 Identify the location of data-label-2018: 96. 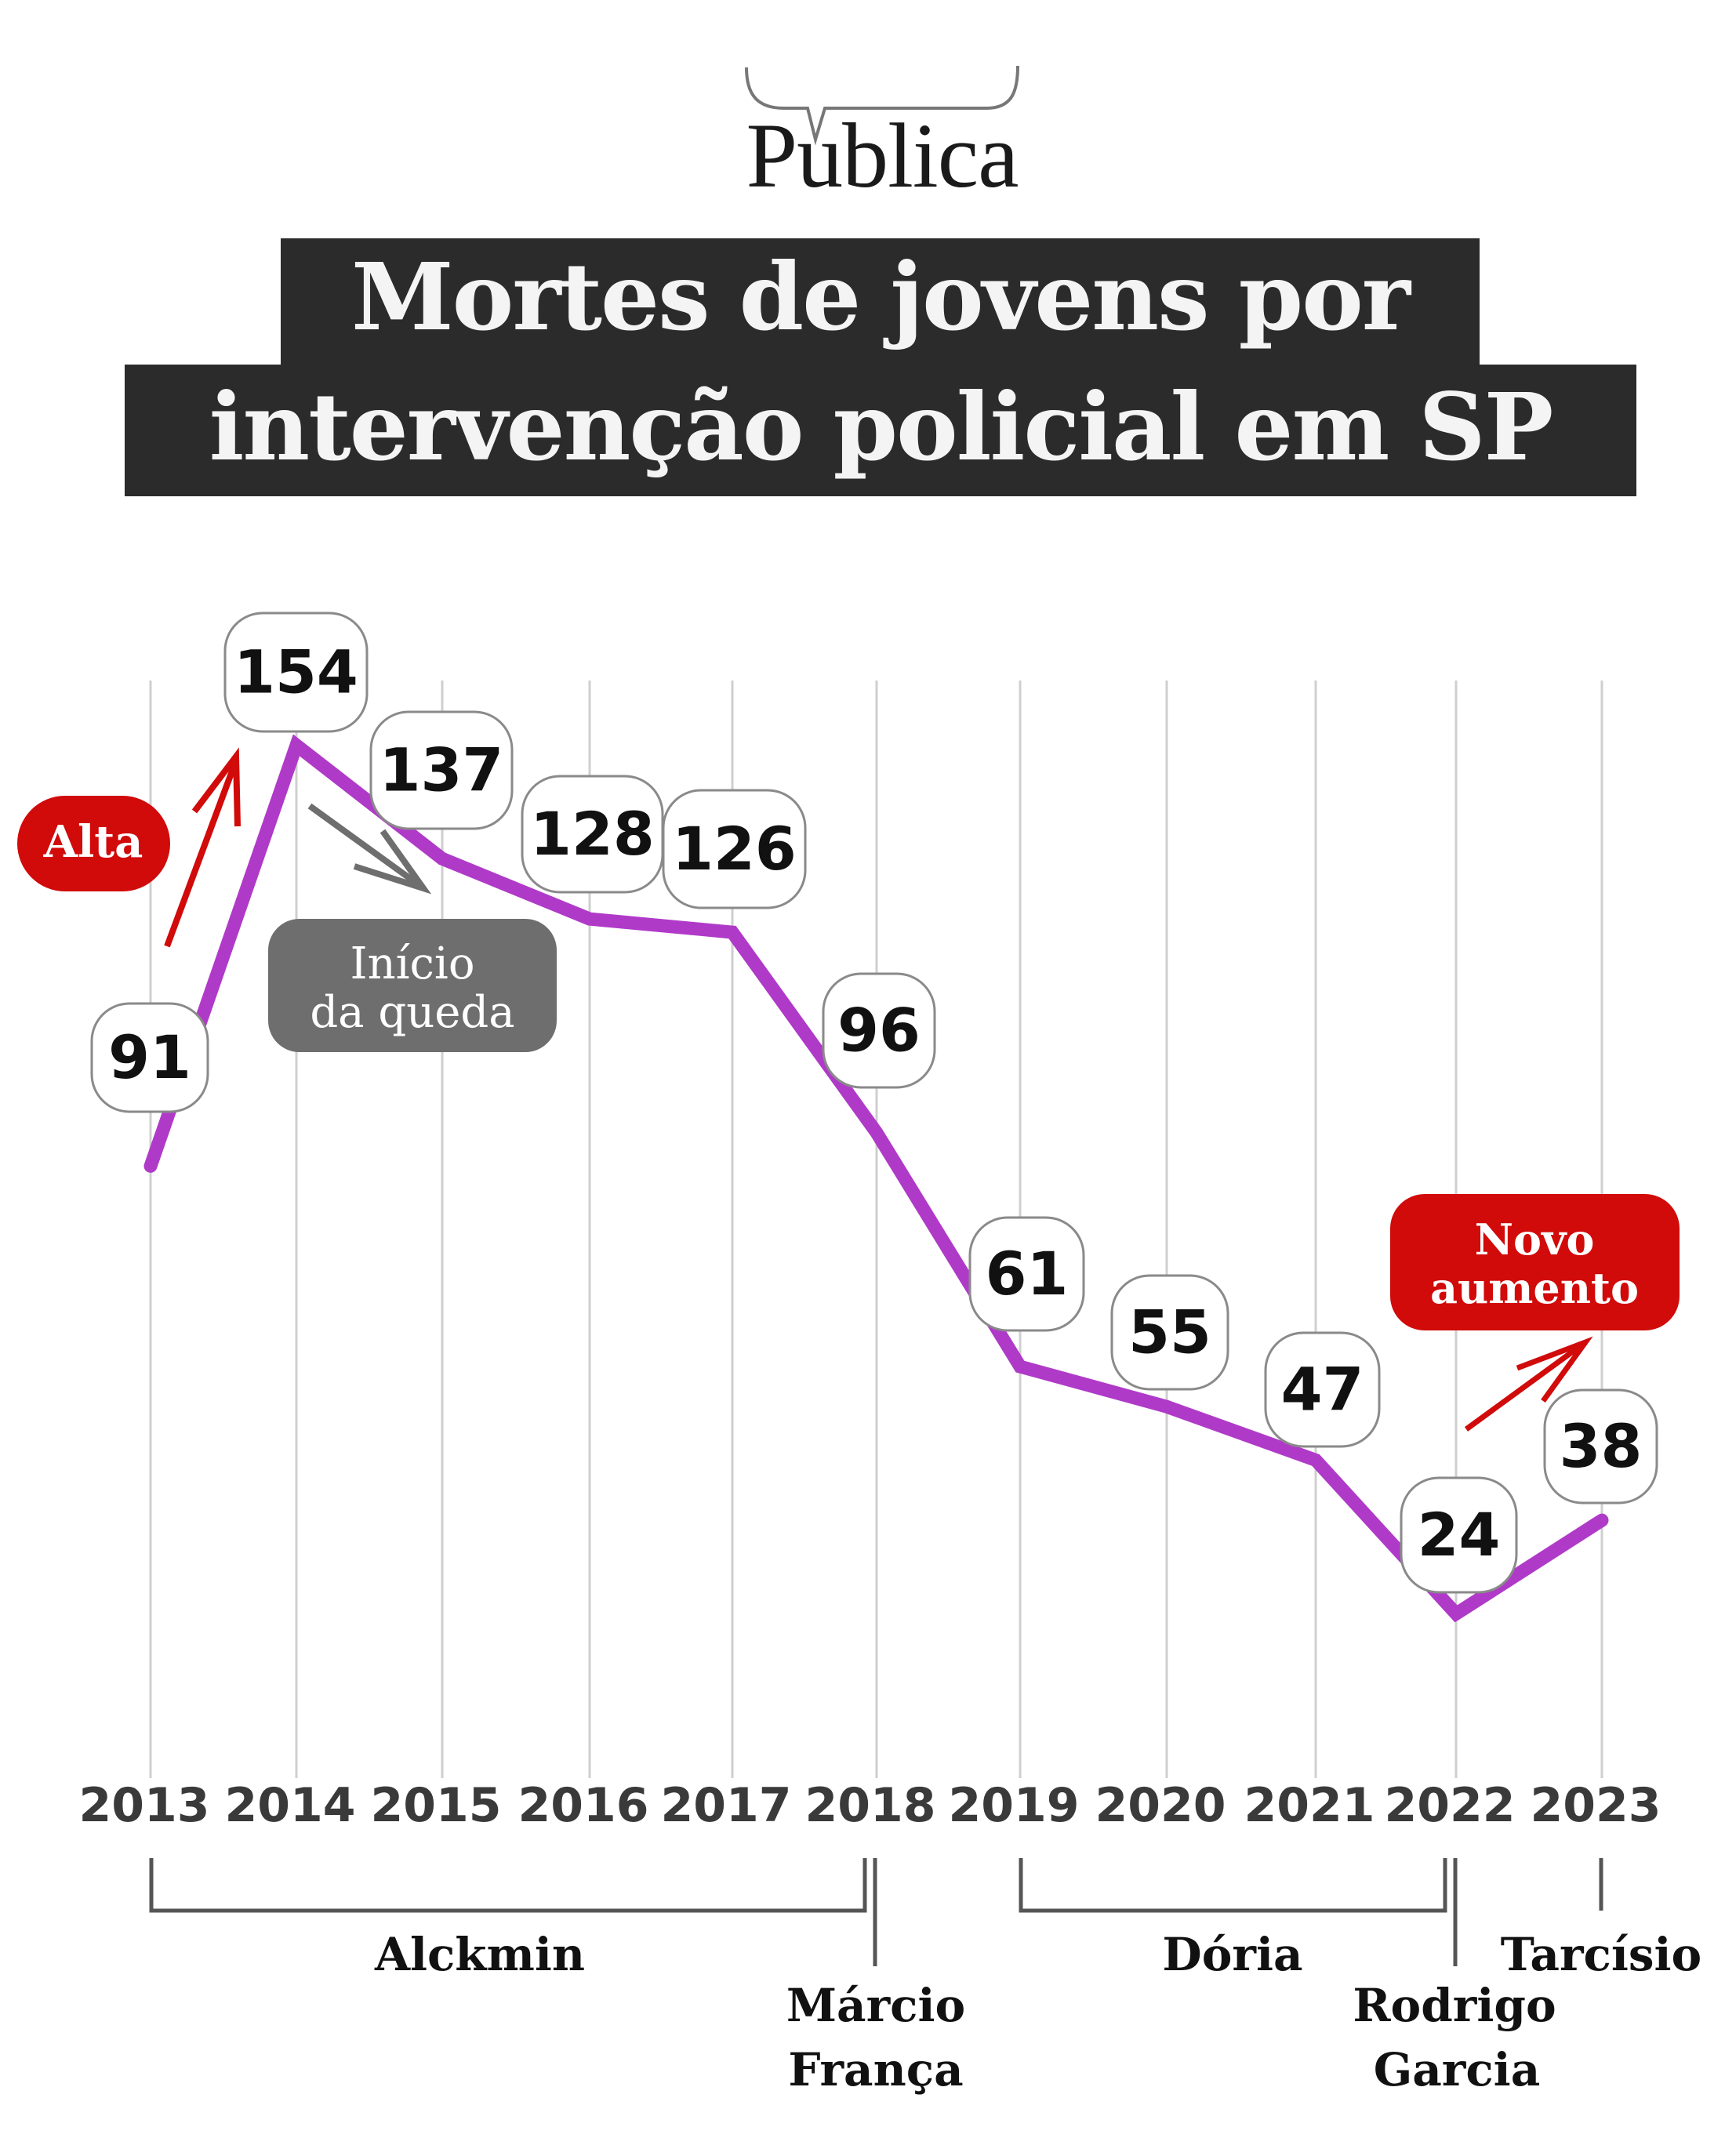
(879, 1030).